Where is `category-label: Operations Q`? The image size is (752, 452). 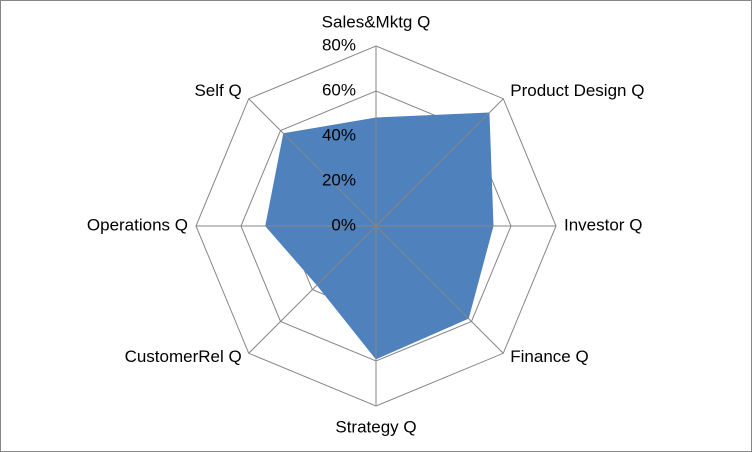 category-label: Operations Q is located at coordinates (137, 224).